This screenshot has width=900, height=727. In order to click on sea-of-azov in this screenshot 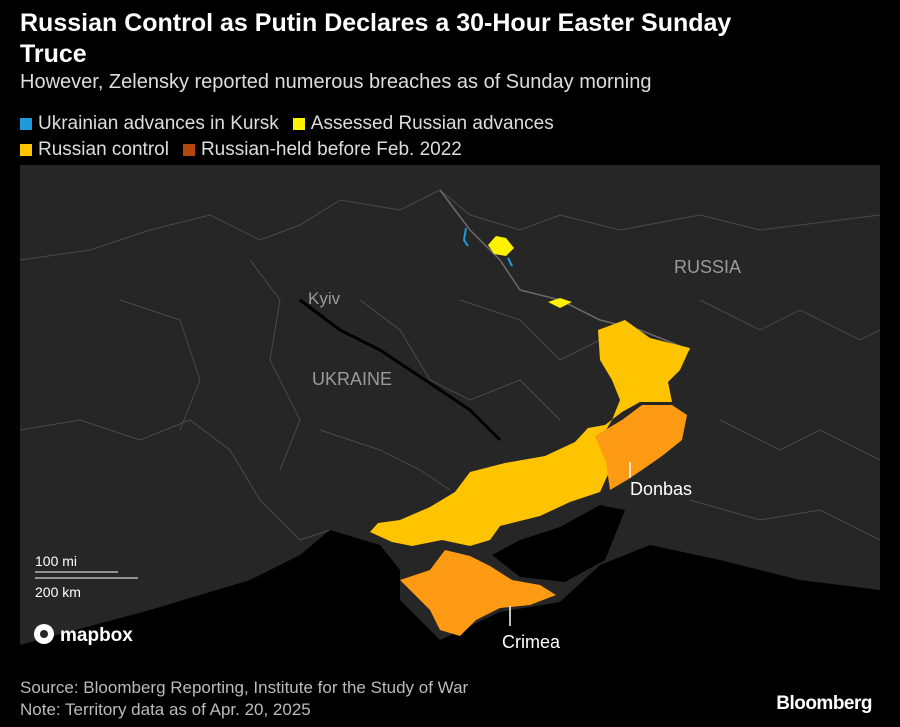, I will do `click(558, 543)`.